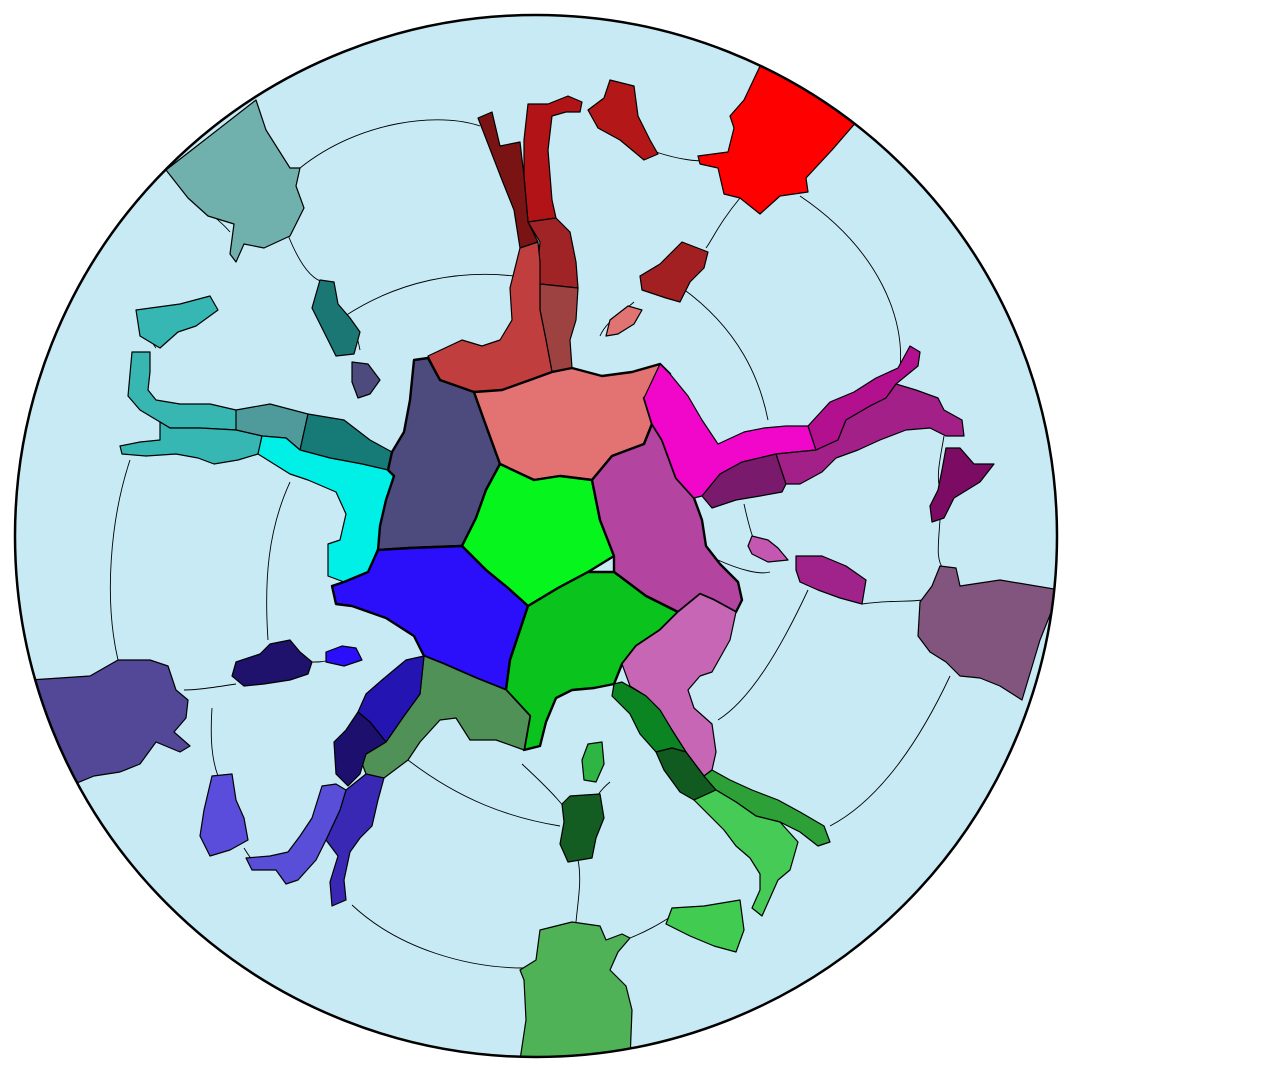 The width and height of the screenshot is (1266, 1066). Describe the element at coordinates (344, 656) in the screenshot. I see `region-blue-islet` at that location.